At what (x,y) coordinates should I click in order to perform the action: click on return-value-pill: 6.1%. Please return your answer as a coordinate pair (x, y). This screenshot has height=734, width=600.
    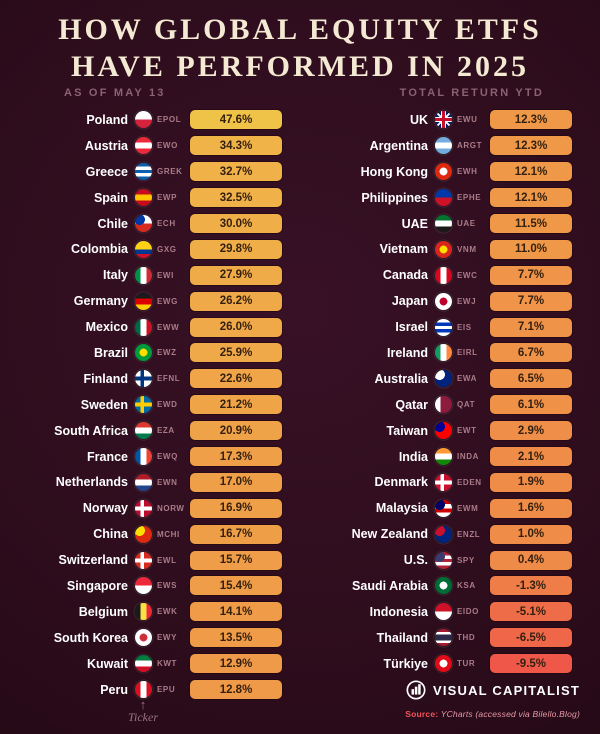
    Looking at the image, I should click on (531, 405).